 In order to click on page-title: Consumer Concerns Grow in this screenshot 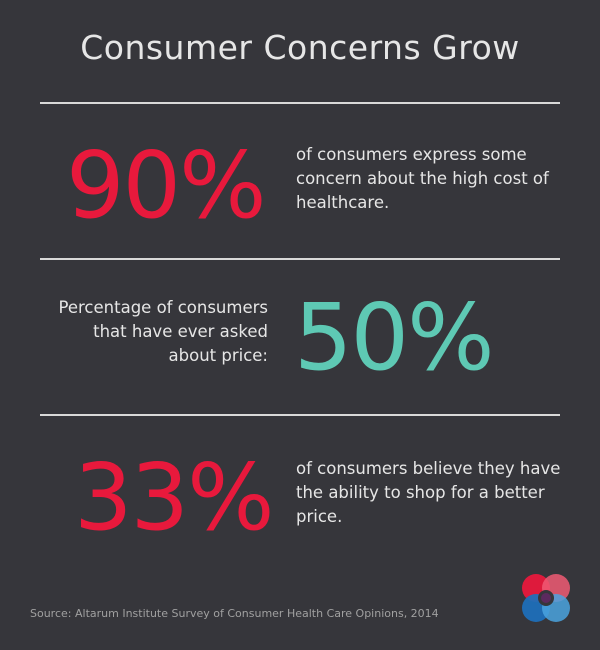, I will do `click(300, 47)`.